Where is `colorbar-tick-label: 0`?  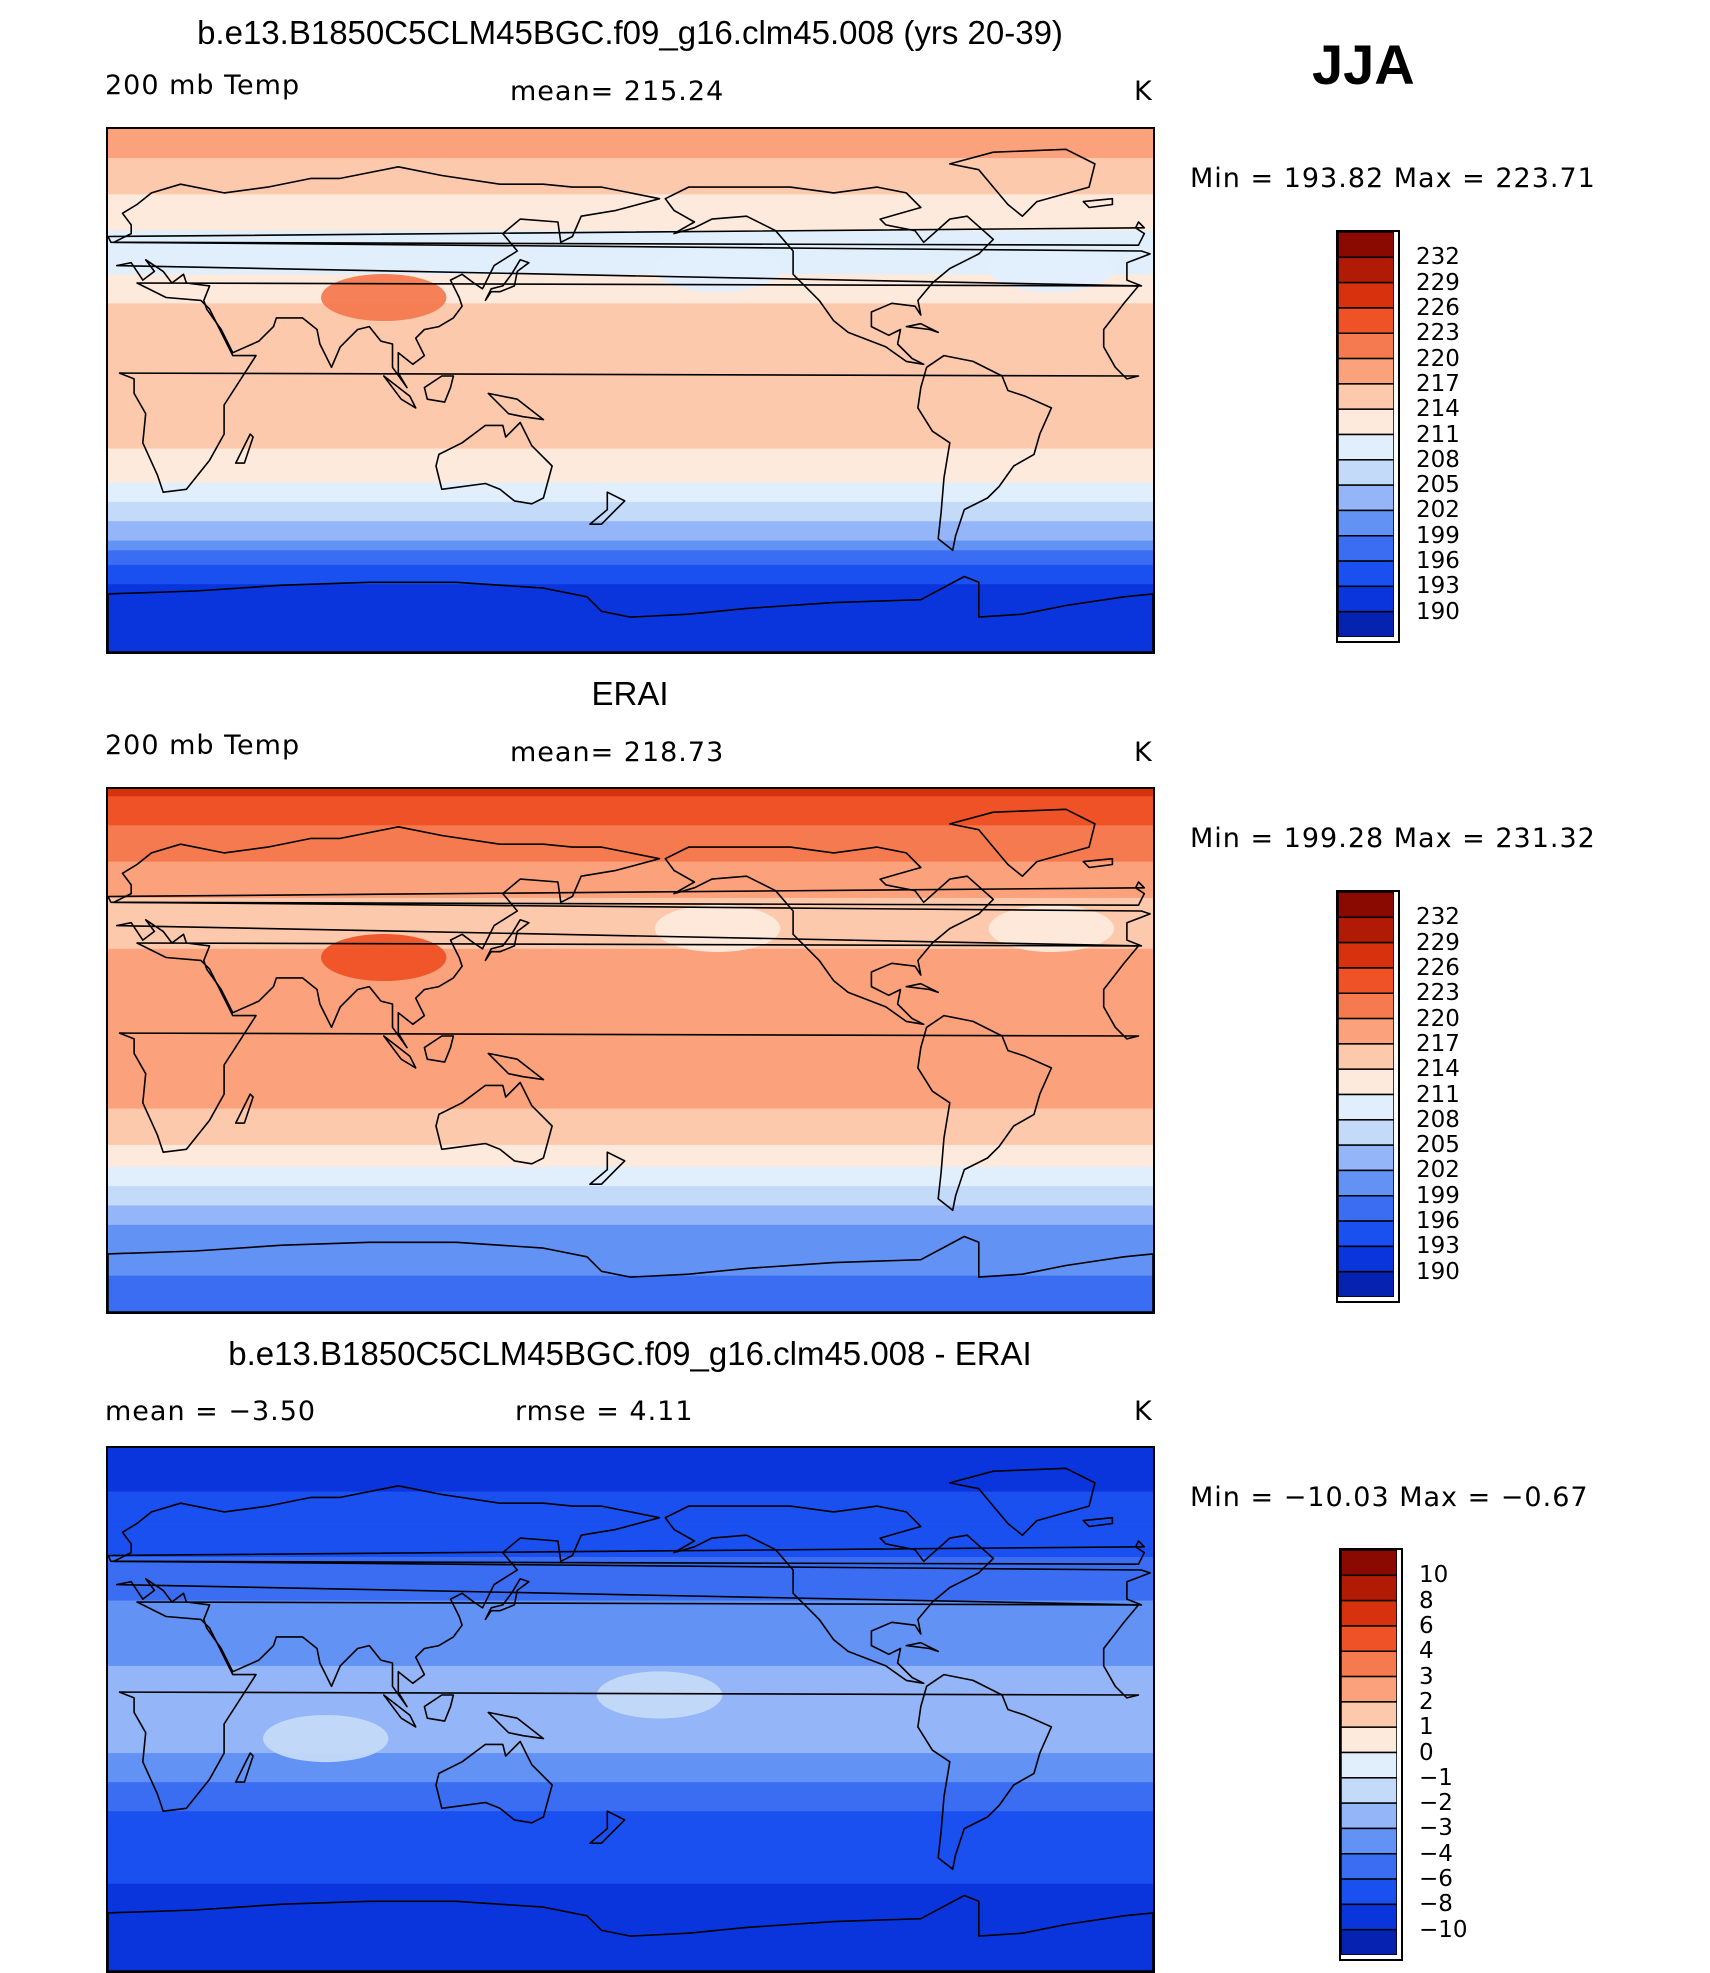 colorbar-tick-label: 0 is located at coordinates (1426, 1752).